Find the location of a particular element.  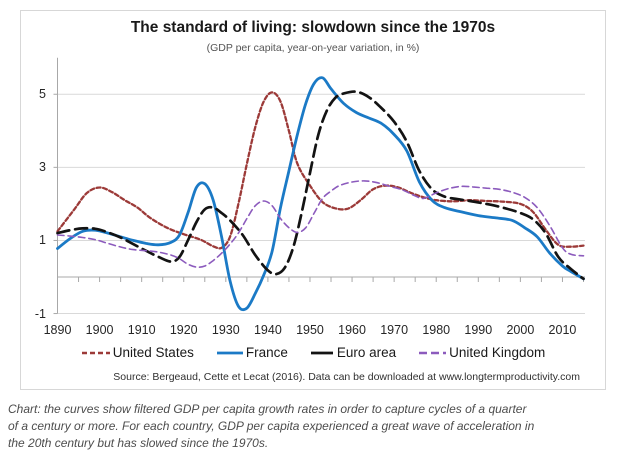

y-tick-label: 1 is located at coordinates (42, 240).